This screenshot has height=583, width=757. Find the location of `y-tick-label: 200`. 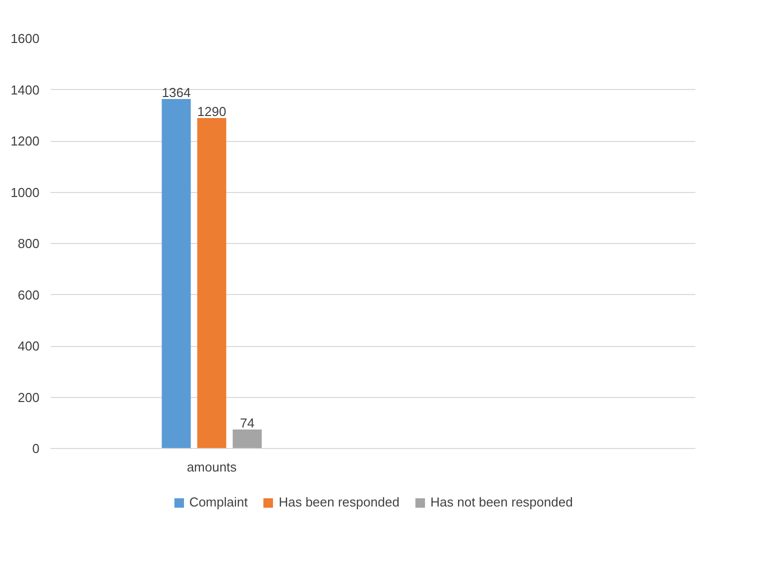

y-tick-label: 200 is located at coordinates (29, 397).